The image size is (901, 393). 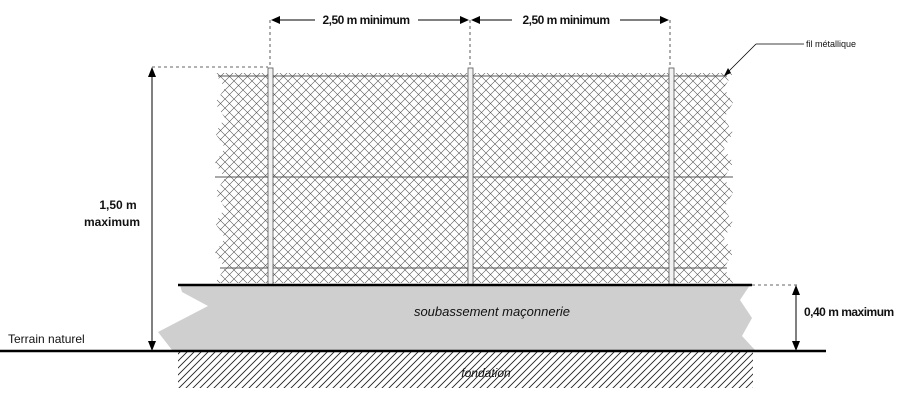 I want to click on spacing-right-label: 2,50 m minimum, so click(x=565, y=20).